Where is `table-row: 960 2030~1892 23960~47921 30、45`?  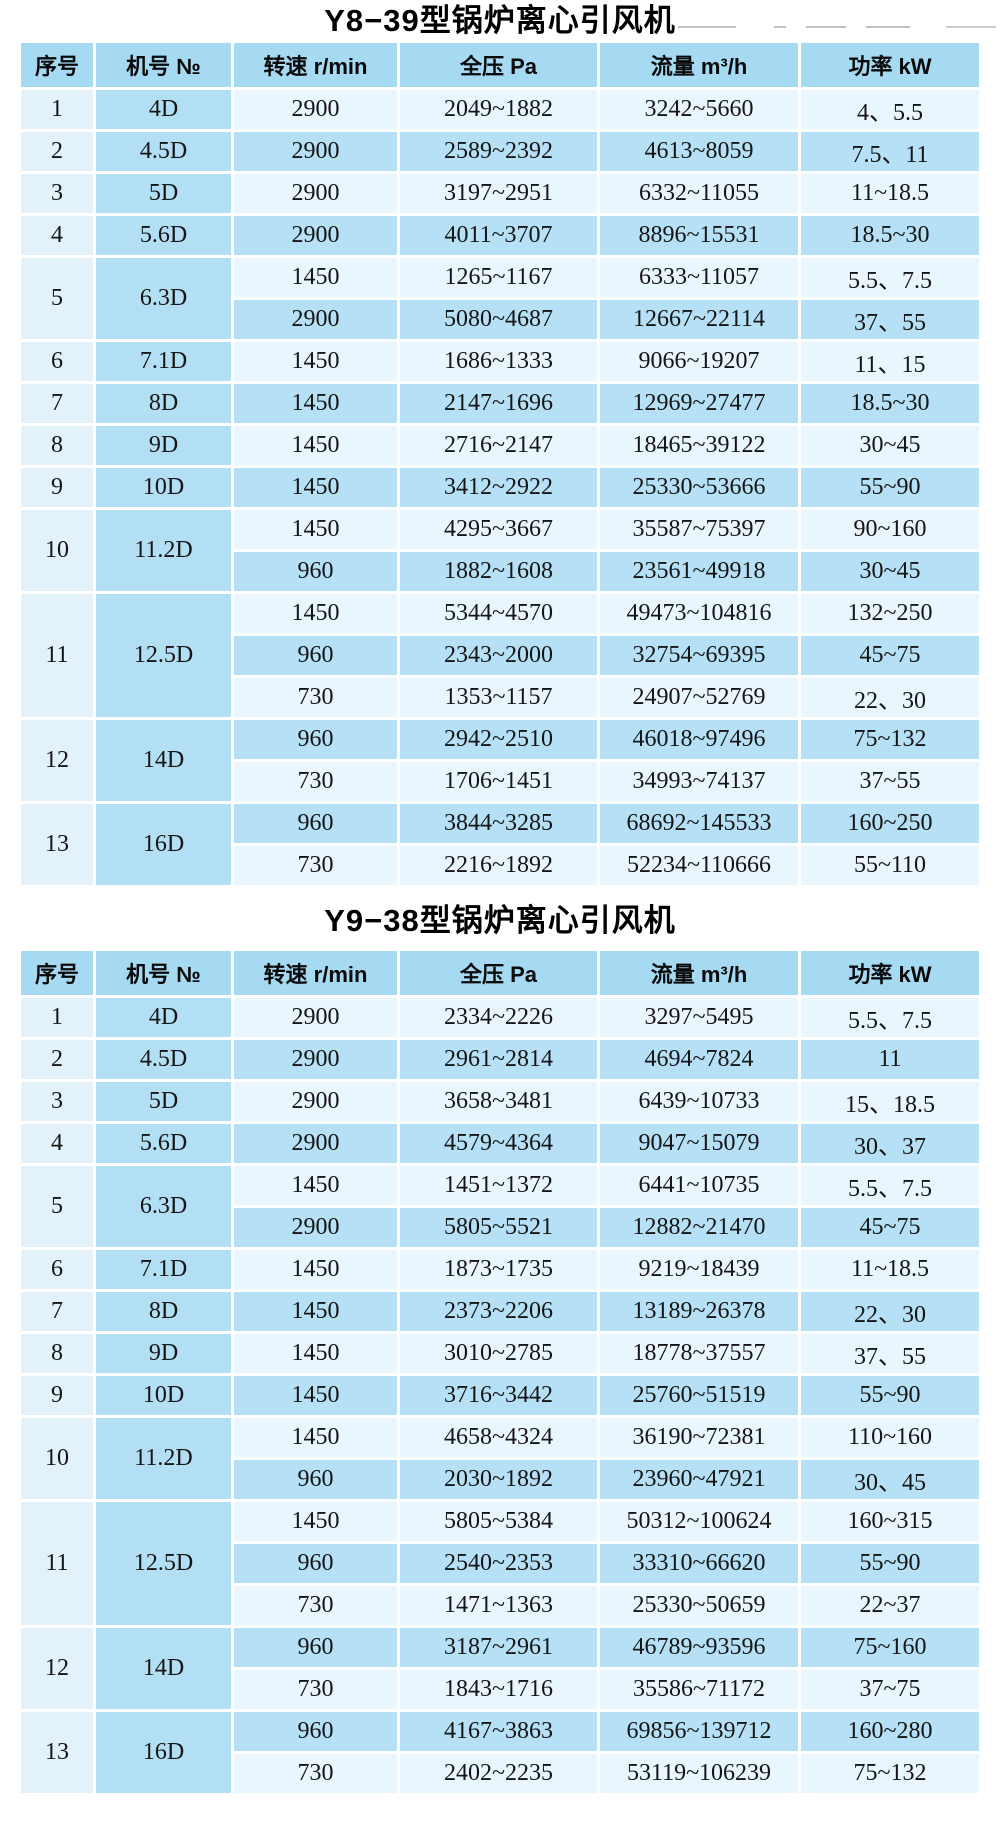
table-row: 960 2030~1892 23960~47921 30、45 is located at coordinates (500, 1479).